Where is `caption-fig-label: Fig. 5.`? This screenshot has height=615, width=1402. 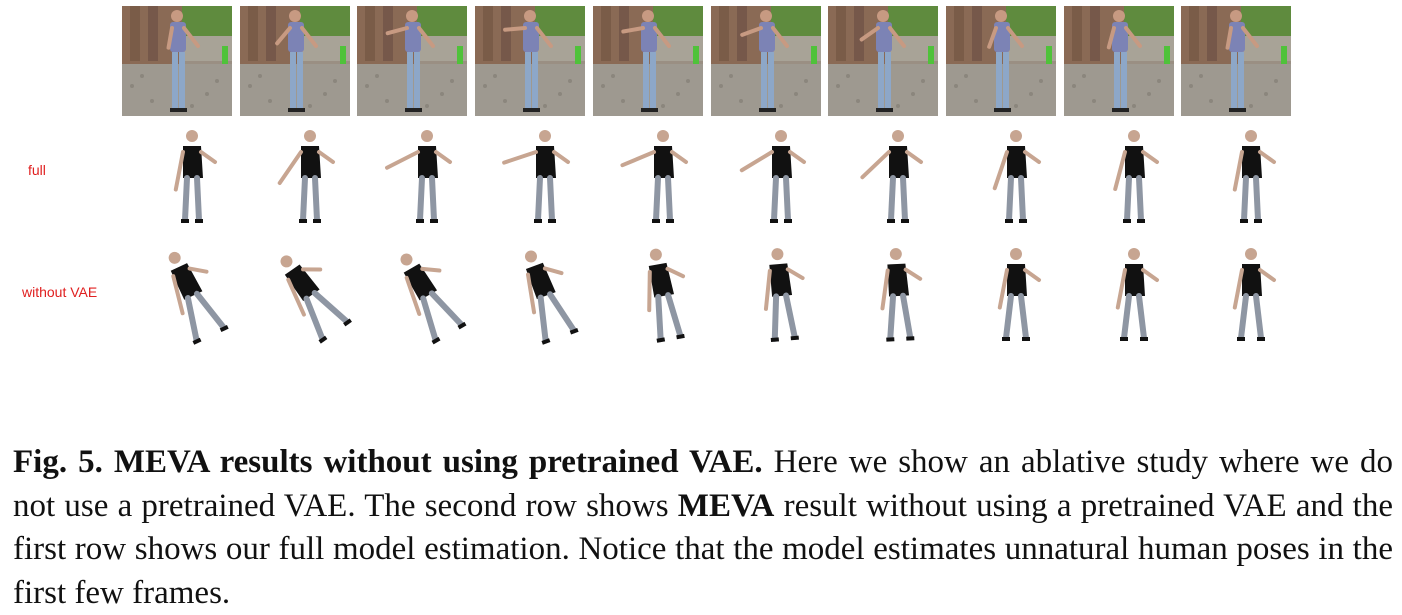
caption-fig-label: Fig. 5. is located at coordinates (58, 462).